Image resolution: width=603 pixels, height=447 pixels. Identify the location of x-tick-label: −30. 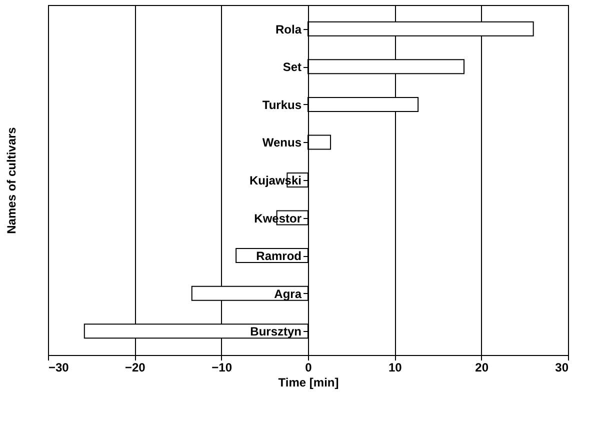
(59, 367).